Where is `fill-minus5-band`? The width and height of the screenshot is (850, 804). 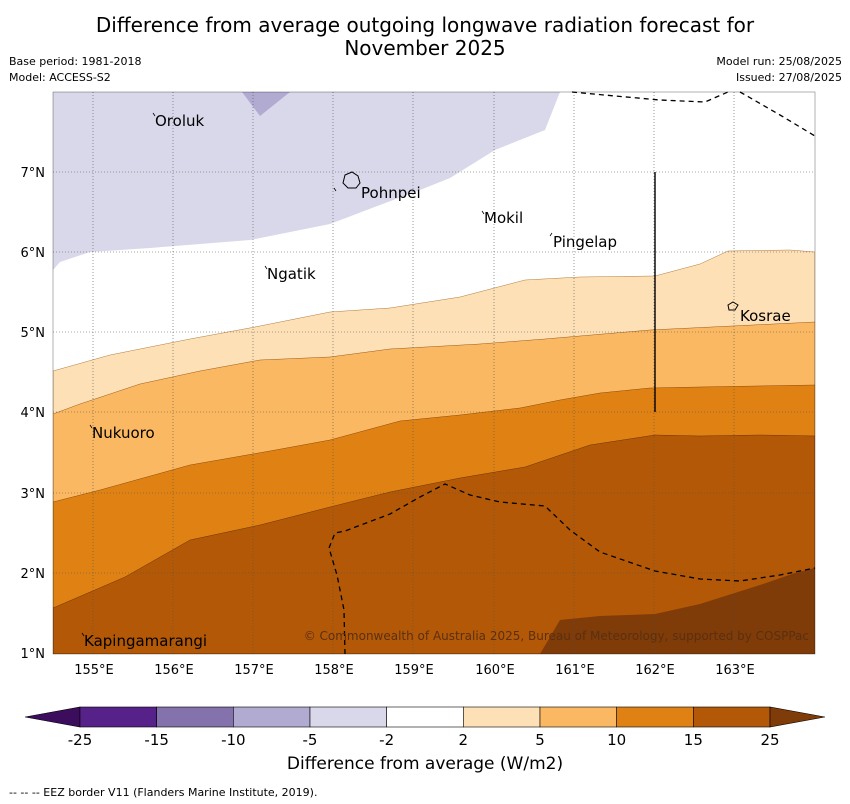
fill-minus5-band is located at coordinates (306, 181).